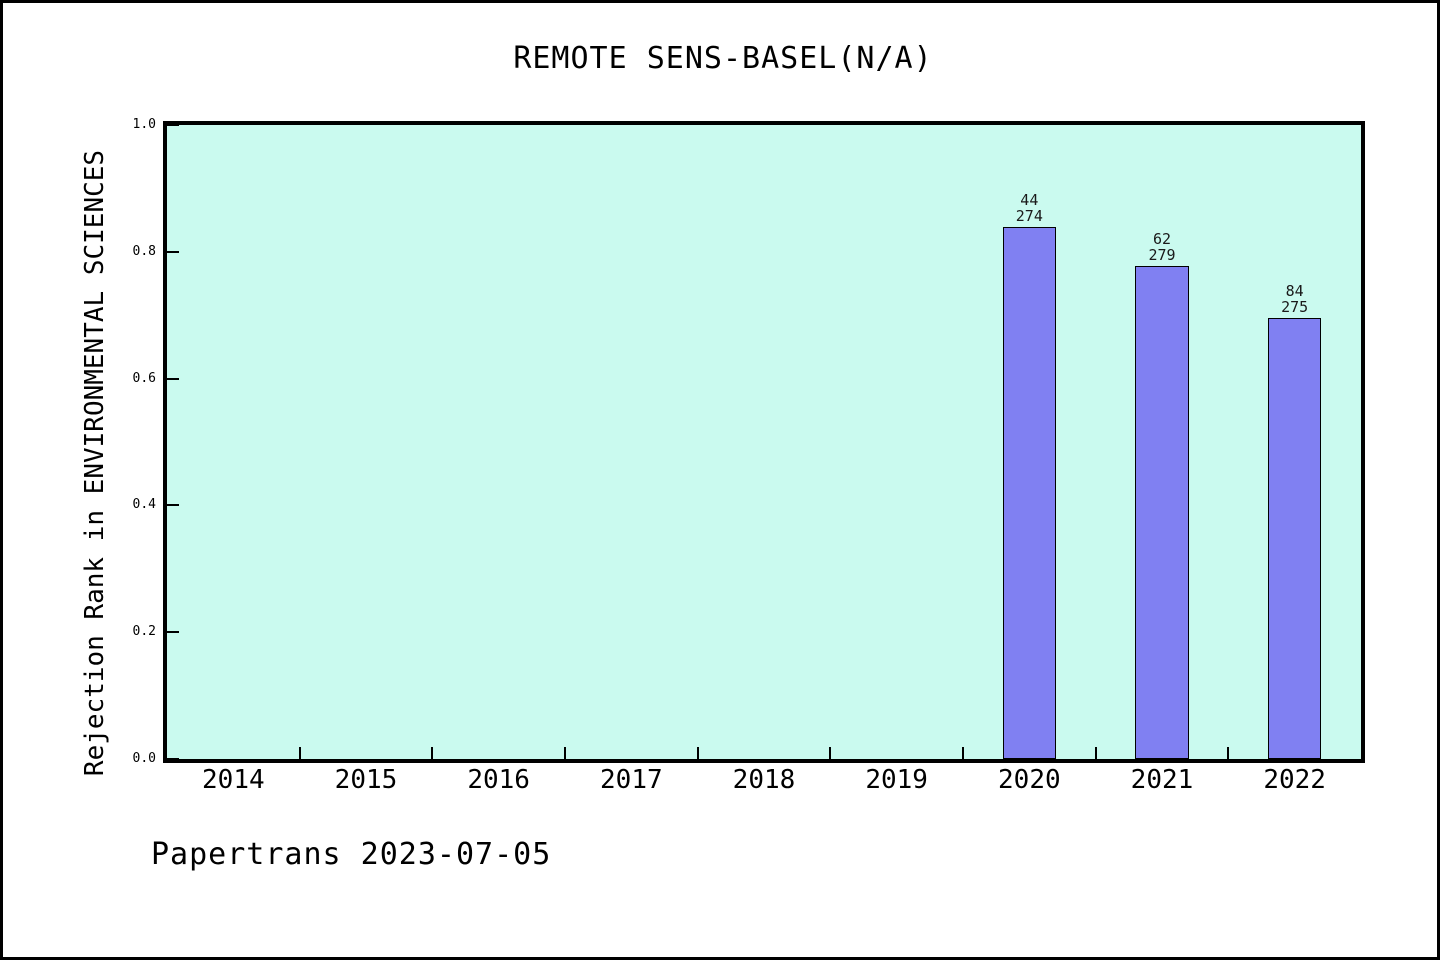  Describe the element at coordinates (1162, 238) in the screenshot. I see `bar-annotation-numerator: 62` at that location.